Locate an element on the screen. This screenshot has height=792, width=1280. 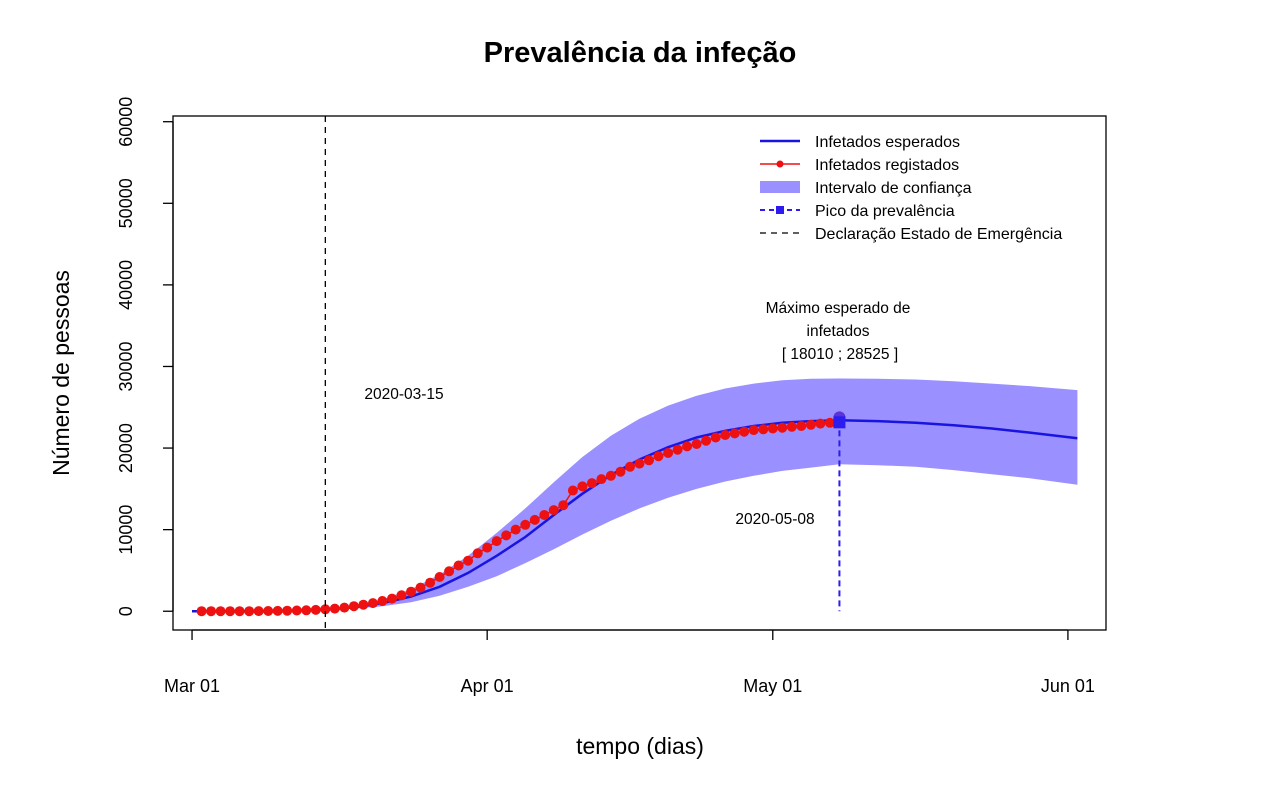
x-axis-title: tempo (dias) is located at coordinates (640, 746).